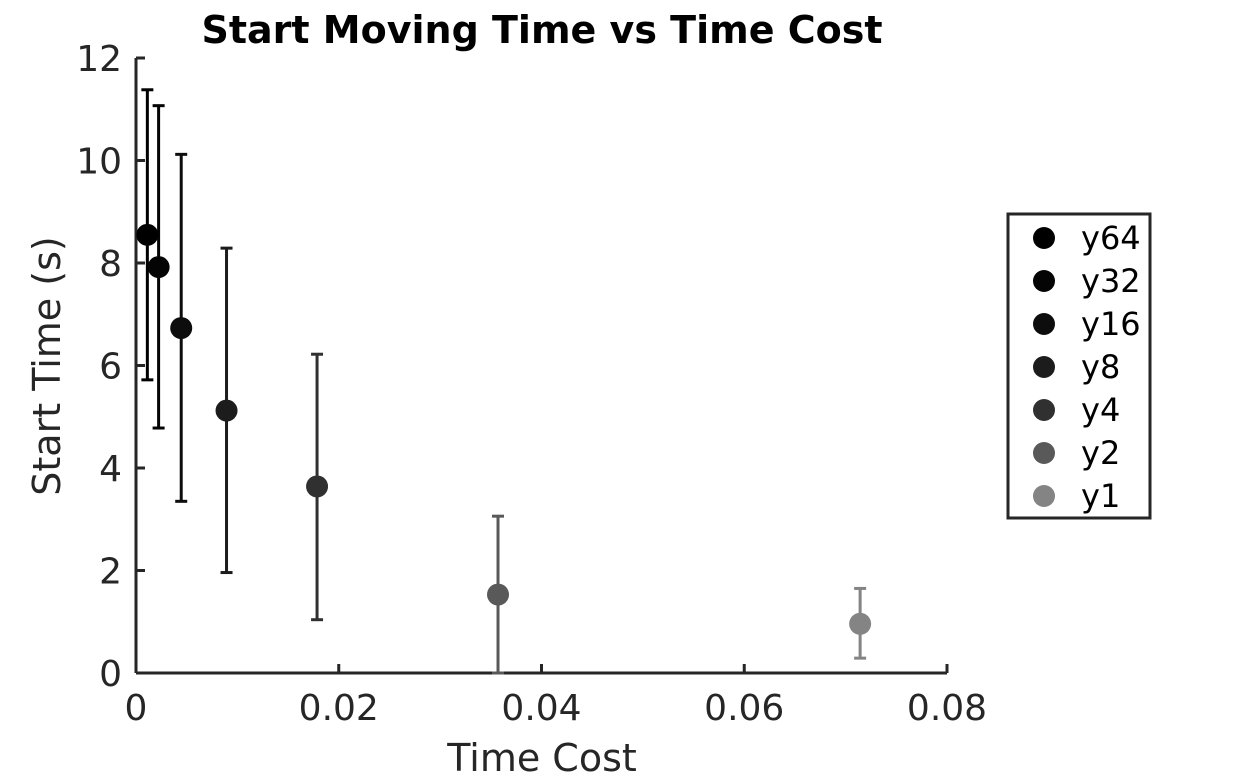  Describe the element at coordinates (110, 674) in the screenshot. I see `y-tick-label: 0` at that location.